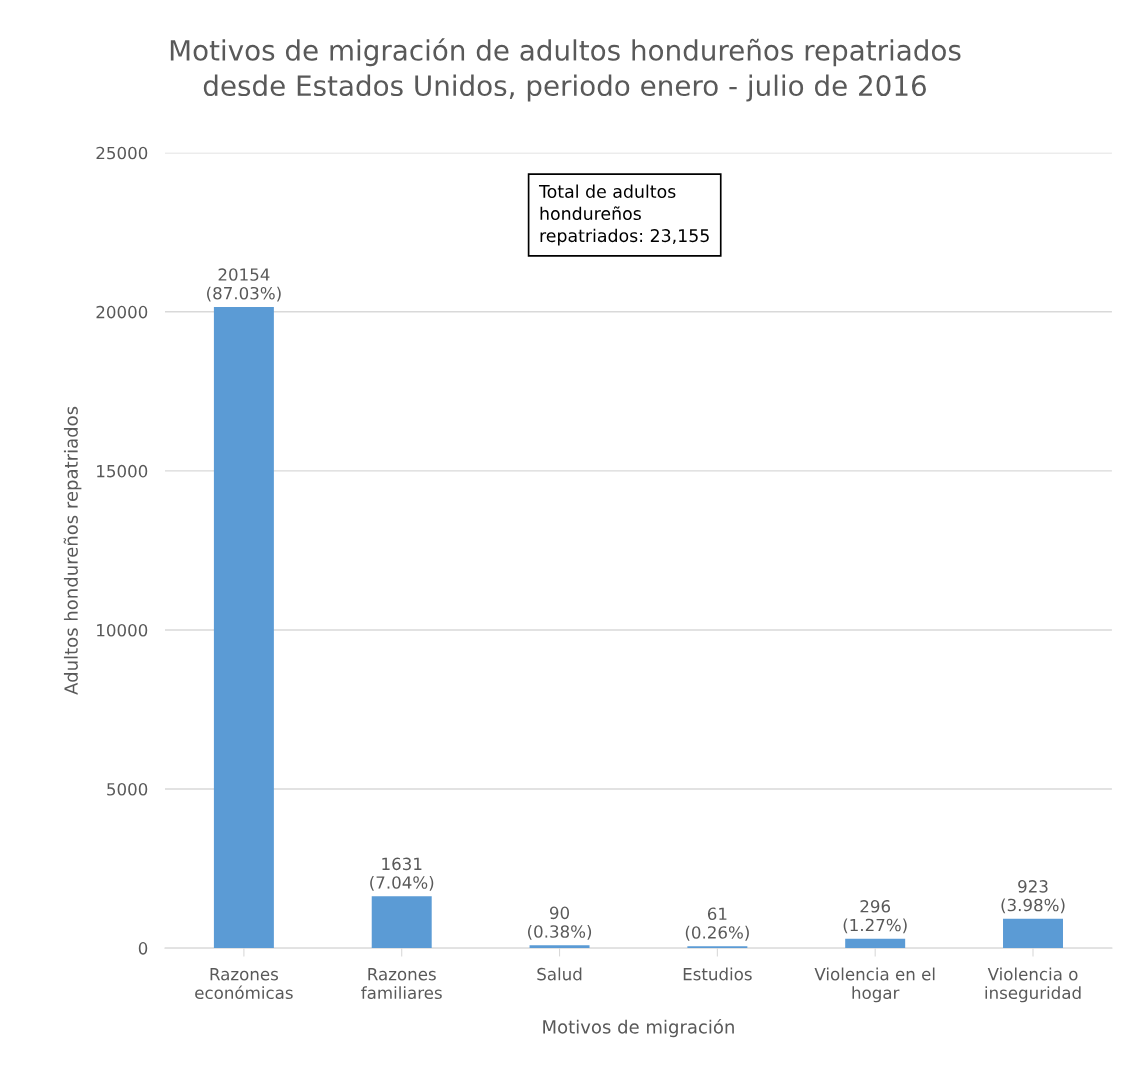  What do you see at coordinates (402, 874) in the screenshot?
I see `data-label: 1631 (7.04%)` at bounding box center [402, 874].